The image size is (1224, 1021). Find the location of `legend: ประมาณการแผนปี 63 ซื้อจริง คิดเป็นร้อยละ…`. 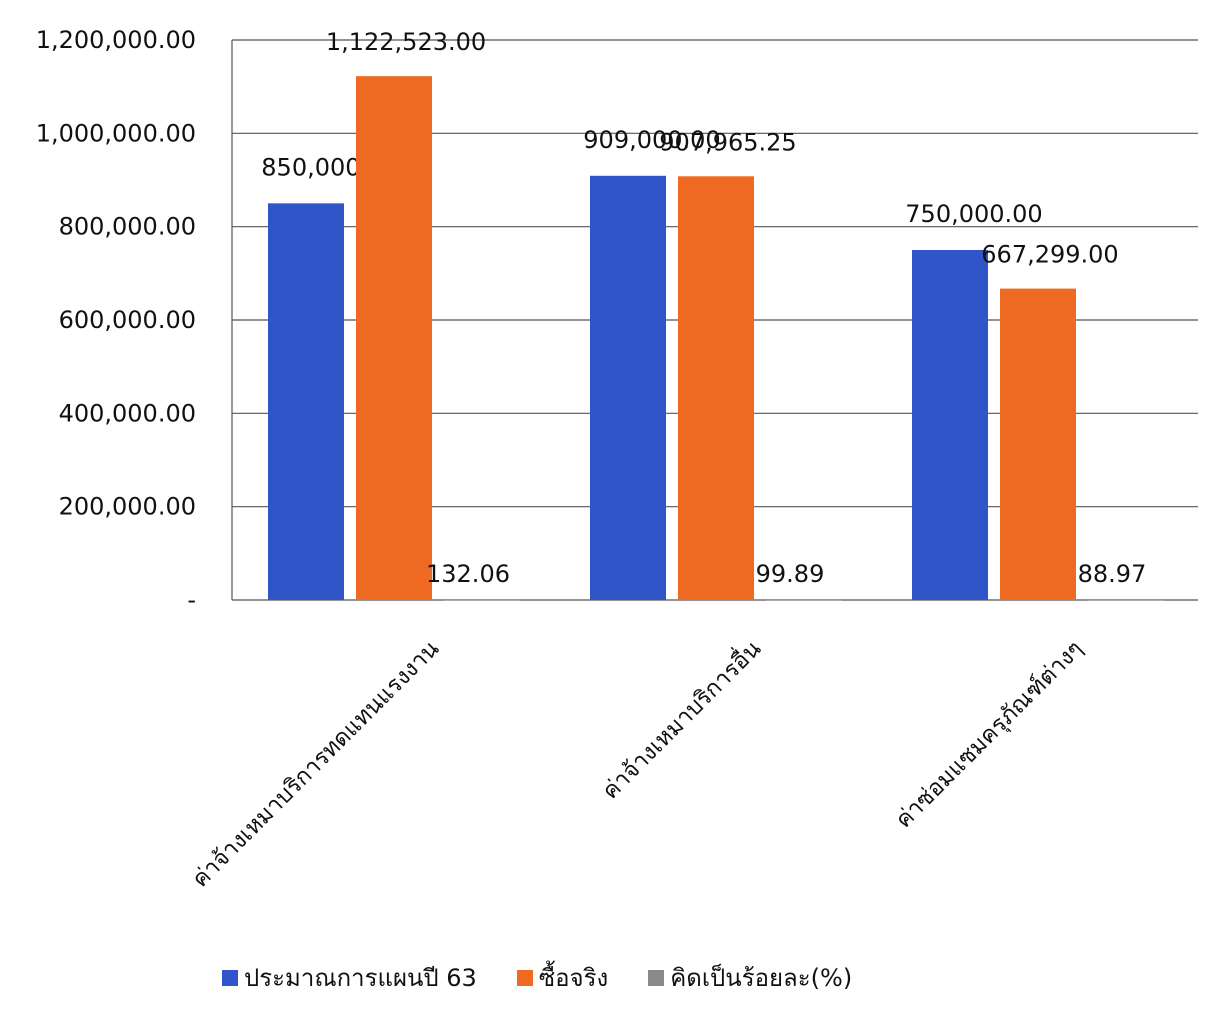

legend: ประมาณการแผนปี 63 ซื้อจริง คิดเป็นร้อยละ… is located at coordinates (537, 977).